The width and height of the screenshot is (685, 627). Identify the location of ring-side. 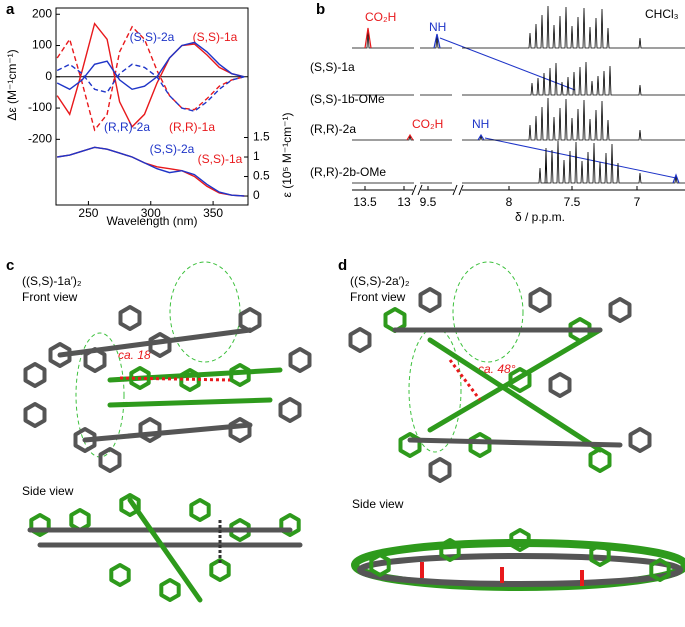
(520, 570).